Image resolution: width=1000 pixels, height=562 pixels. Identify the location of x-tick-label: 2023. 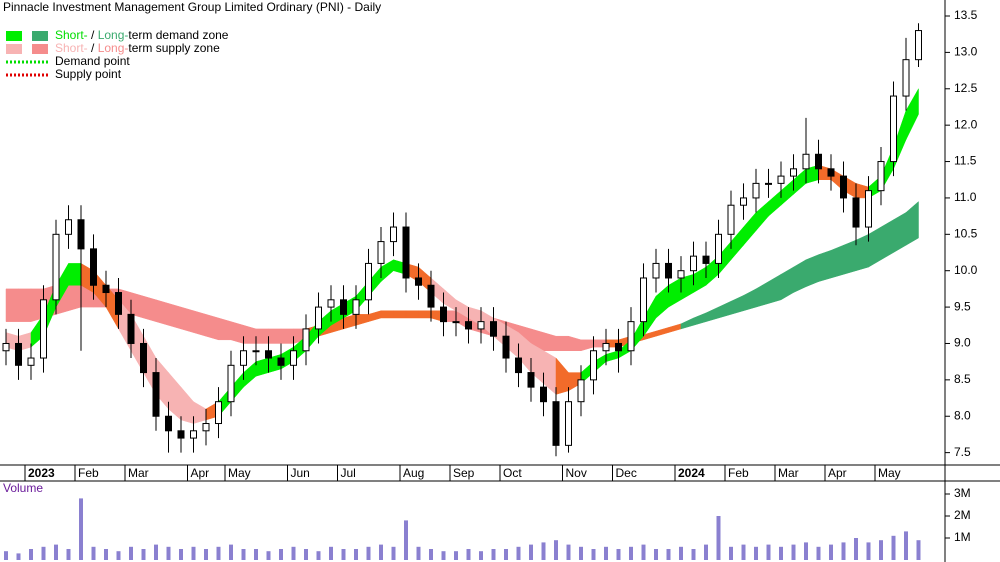
(41, 473).